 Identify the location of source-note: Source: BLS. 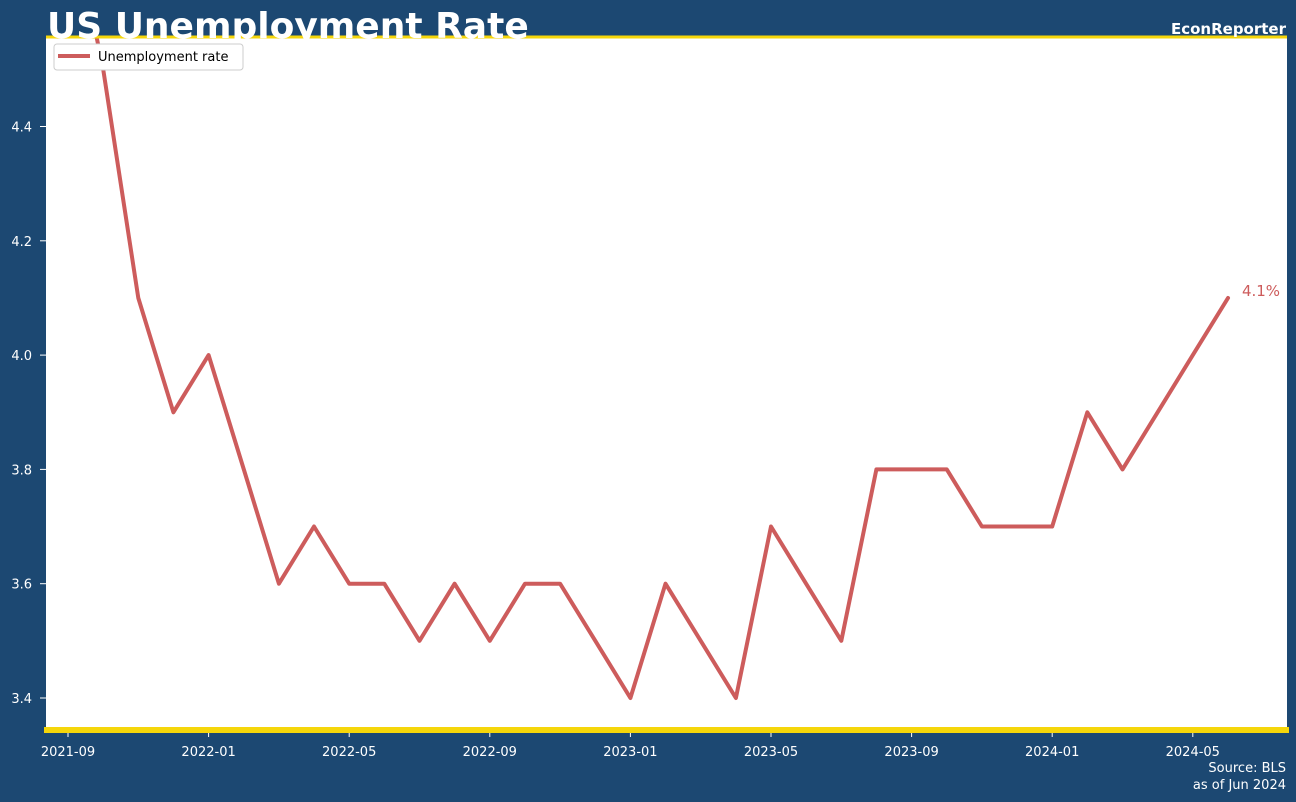
(1247, 768).